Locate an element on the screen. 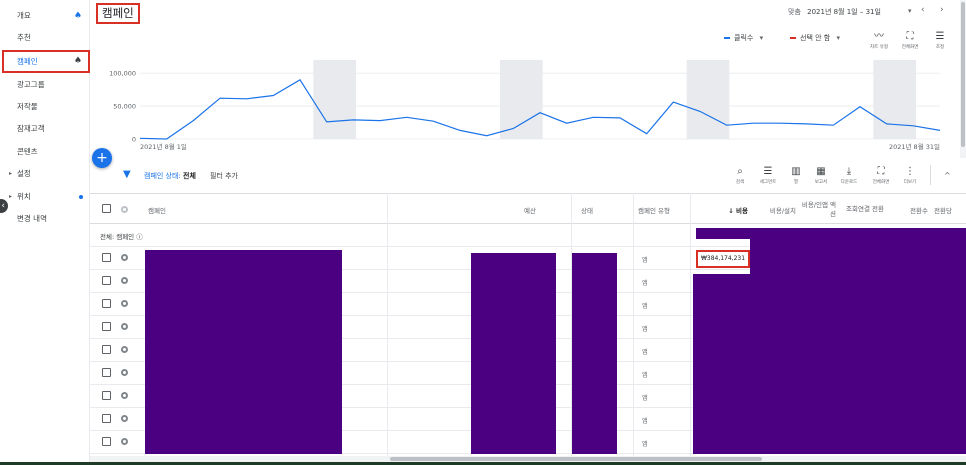  tool-label: 다운로드 is located at coordinates (849, 182).